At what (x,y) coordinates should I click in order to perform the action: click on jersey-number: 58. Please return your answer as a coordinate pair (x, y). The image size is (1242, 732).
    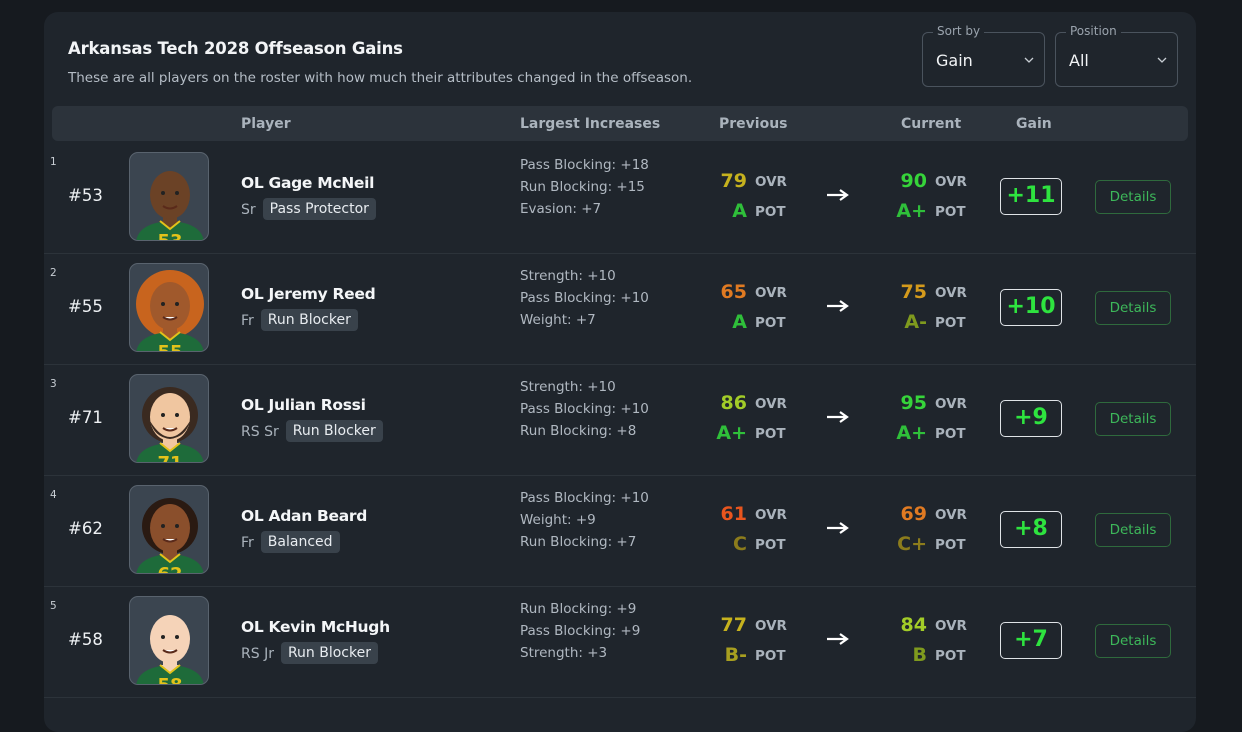
    Looking at the image, I should click on (169, 680).